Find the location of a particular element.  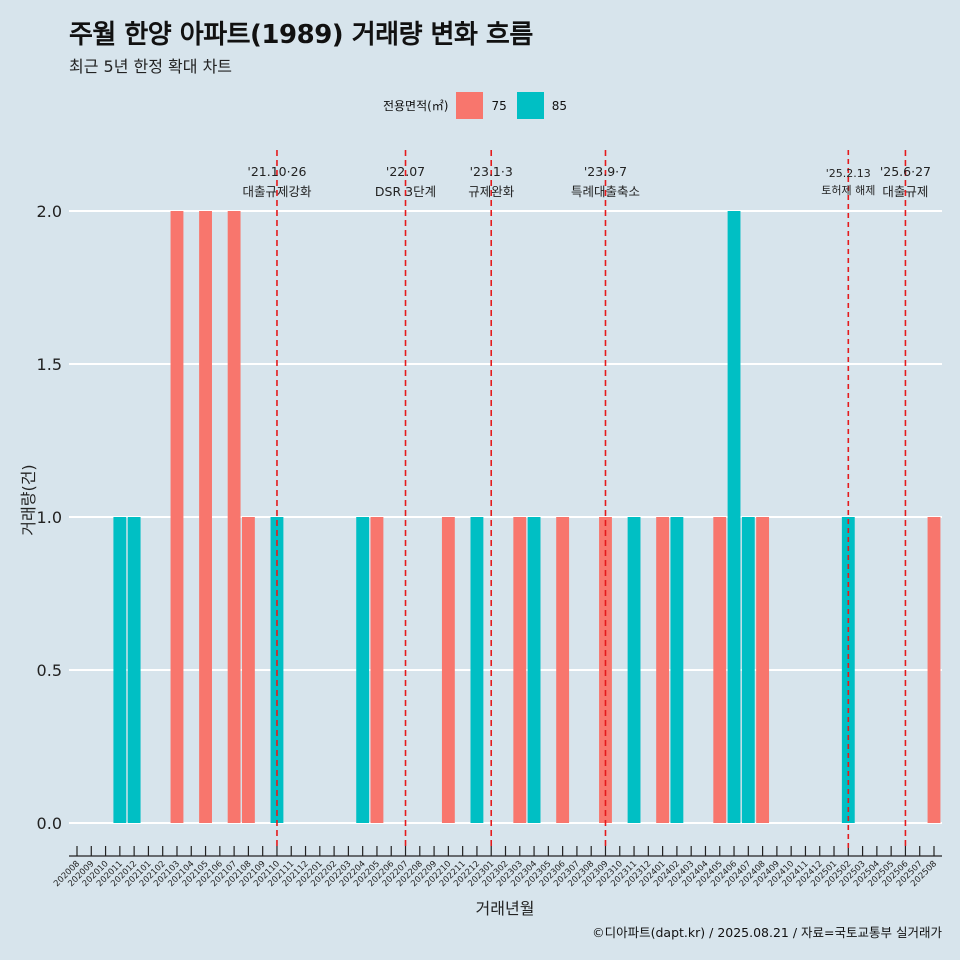

event-date-label: '23.9·7 is located at coordinates (605, 171).